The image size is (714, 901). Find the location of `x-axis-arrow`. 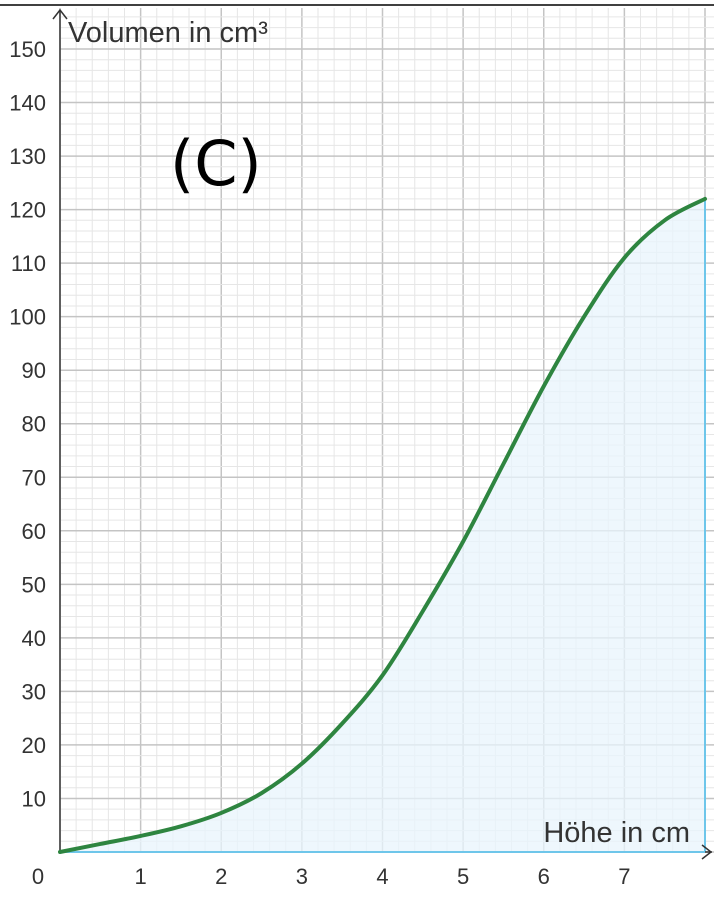

x-axis-arrow is located at coordinates (707, 852).